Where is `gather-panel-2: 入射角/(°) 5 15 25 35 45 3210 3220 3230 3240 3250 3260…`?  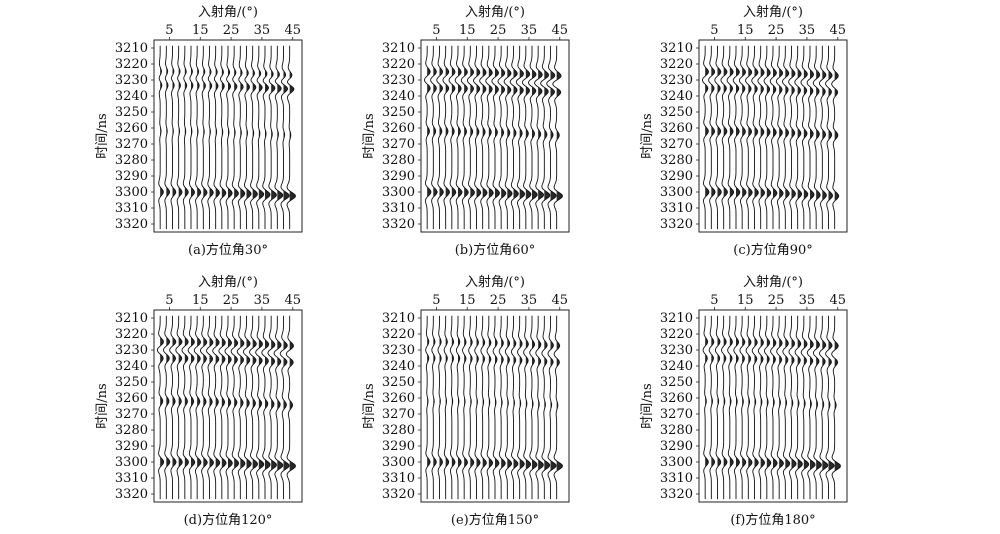 gather-panel-2: 入射角/(°) 5 15 25 35 45 3210 3220 3230 3240 3250 3260… is located at coordinates (489, 132).